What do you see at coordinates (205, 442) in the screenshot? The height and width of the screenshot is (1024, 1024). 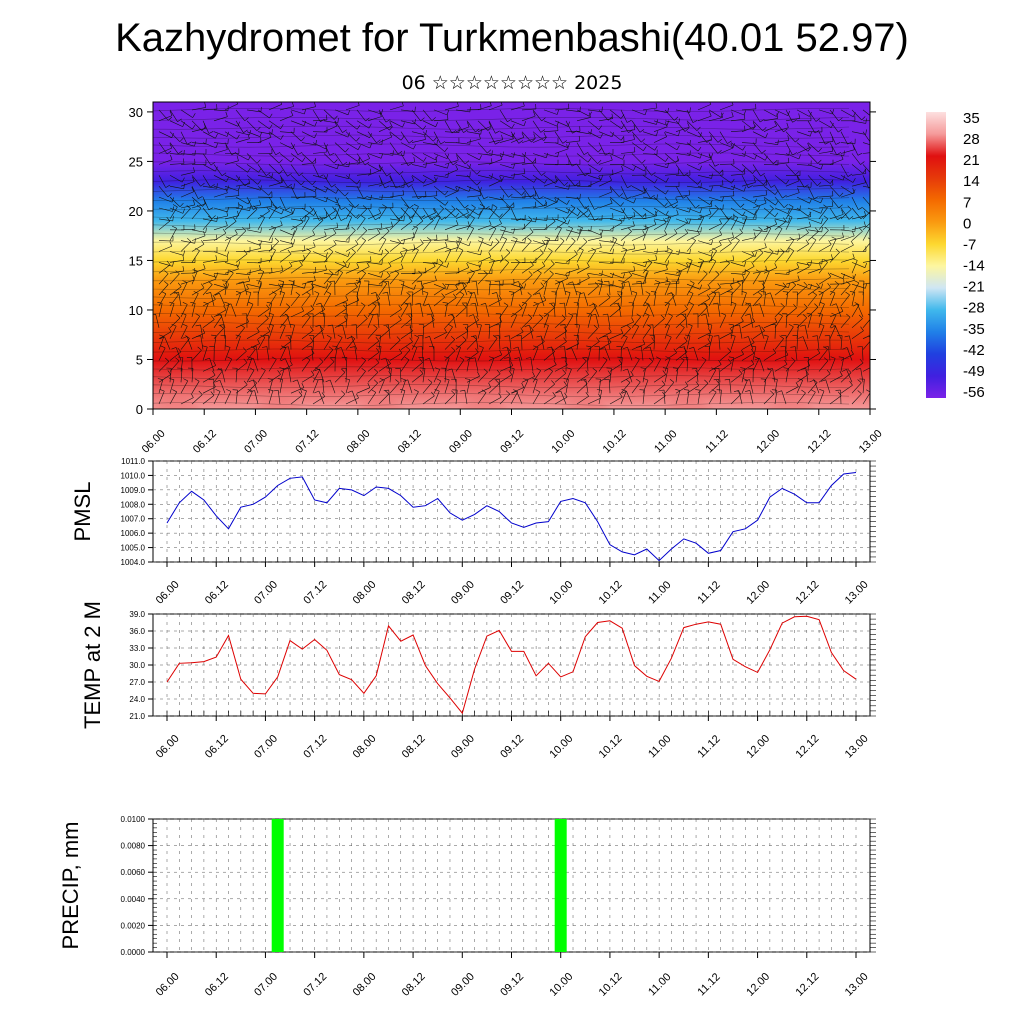 I see `heatmap-xtick-label: 06.12` at bounding box center [205, 442].